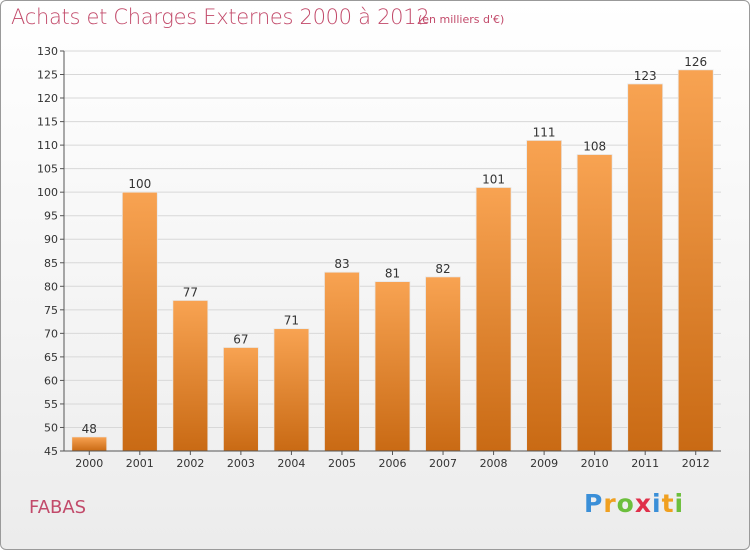  I want to click on bar-value-label: 48, so click(89, 429).